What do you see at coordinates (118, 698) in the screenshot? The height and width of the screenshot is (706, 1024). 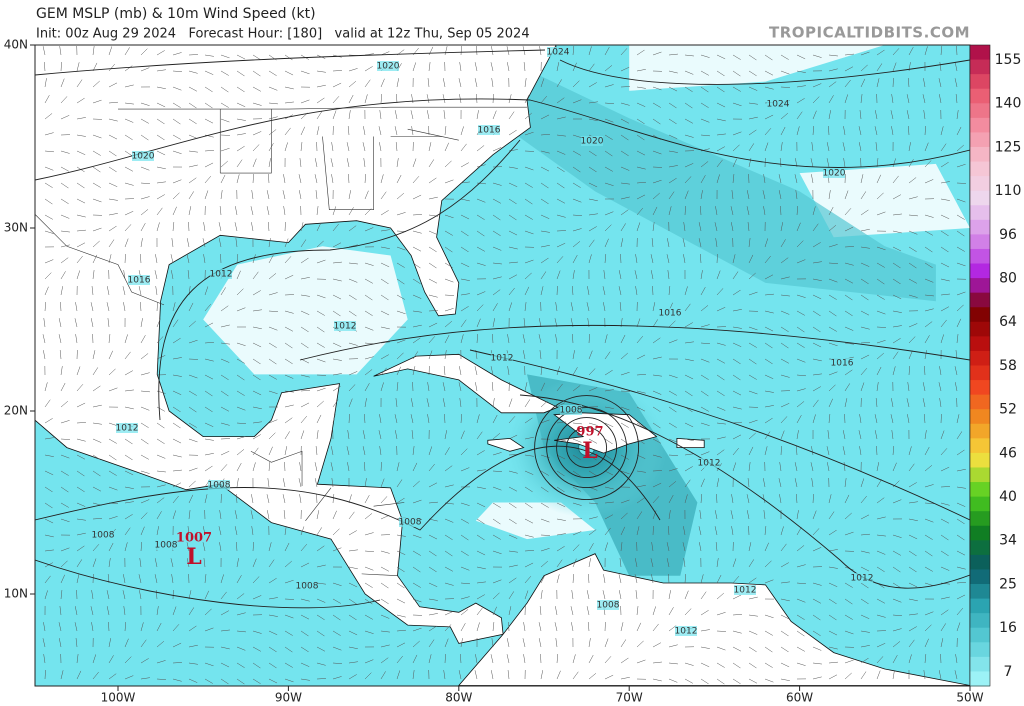 I see `lon-tick-label: 100W` at bounding box center [118, 698].